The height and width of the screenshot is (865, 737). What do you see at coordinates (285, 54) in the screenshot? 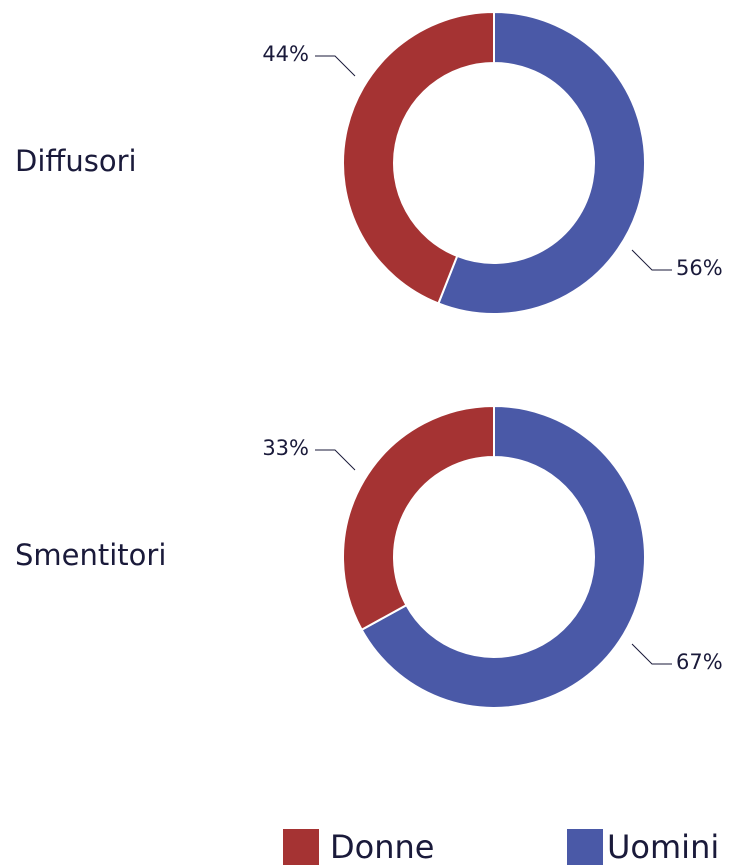
I see `value-label: 44%` at bounding box center [285, 54].